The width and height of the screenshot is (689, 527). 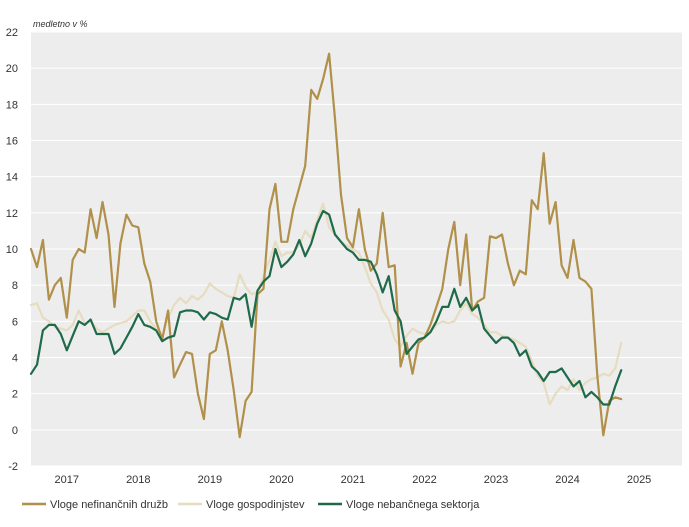 I want to click on x-tick-label: 2019, so click(x=210, y=480).